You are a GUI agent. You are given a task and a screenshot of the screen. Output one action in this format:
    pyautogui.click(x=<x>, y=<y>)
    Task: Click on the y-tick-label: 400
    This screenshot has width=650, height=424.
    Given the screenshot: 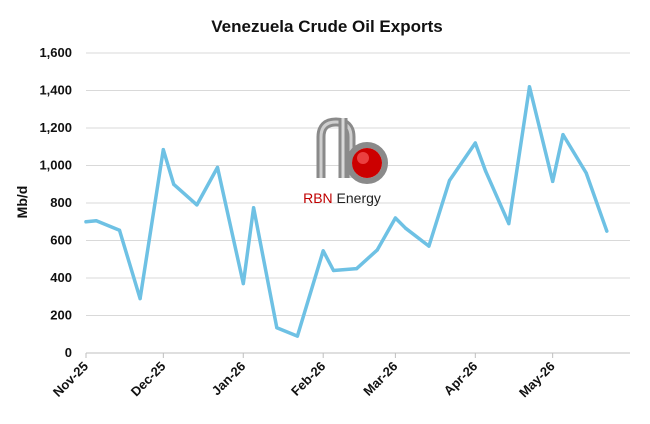 What is the action you would take?
    pyautogui.click(x=61, y=277)
    